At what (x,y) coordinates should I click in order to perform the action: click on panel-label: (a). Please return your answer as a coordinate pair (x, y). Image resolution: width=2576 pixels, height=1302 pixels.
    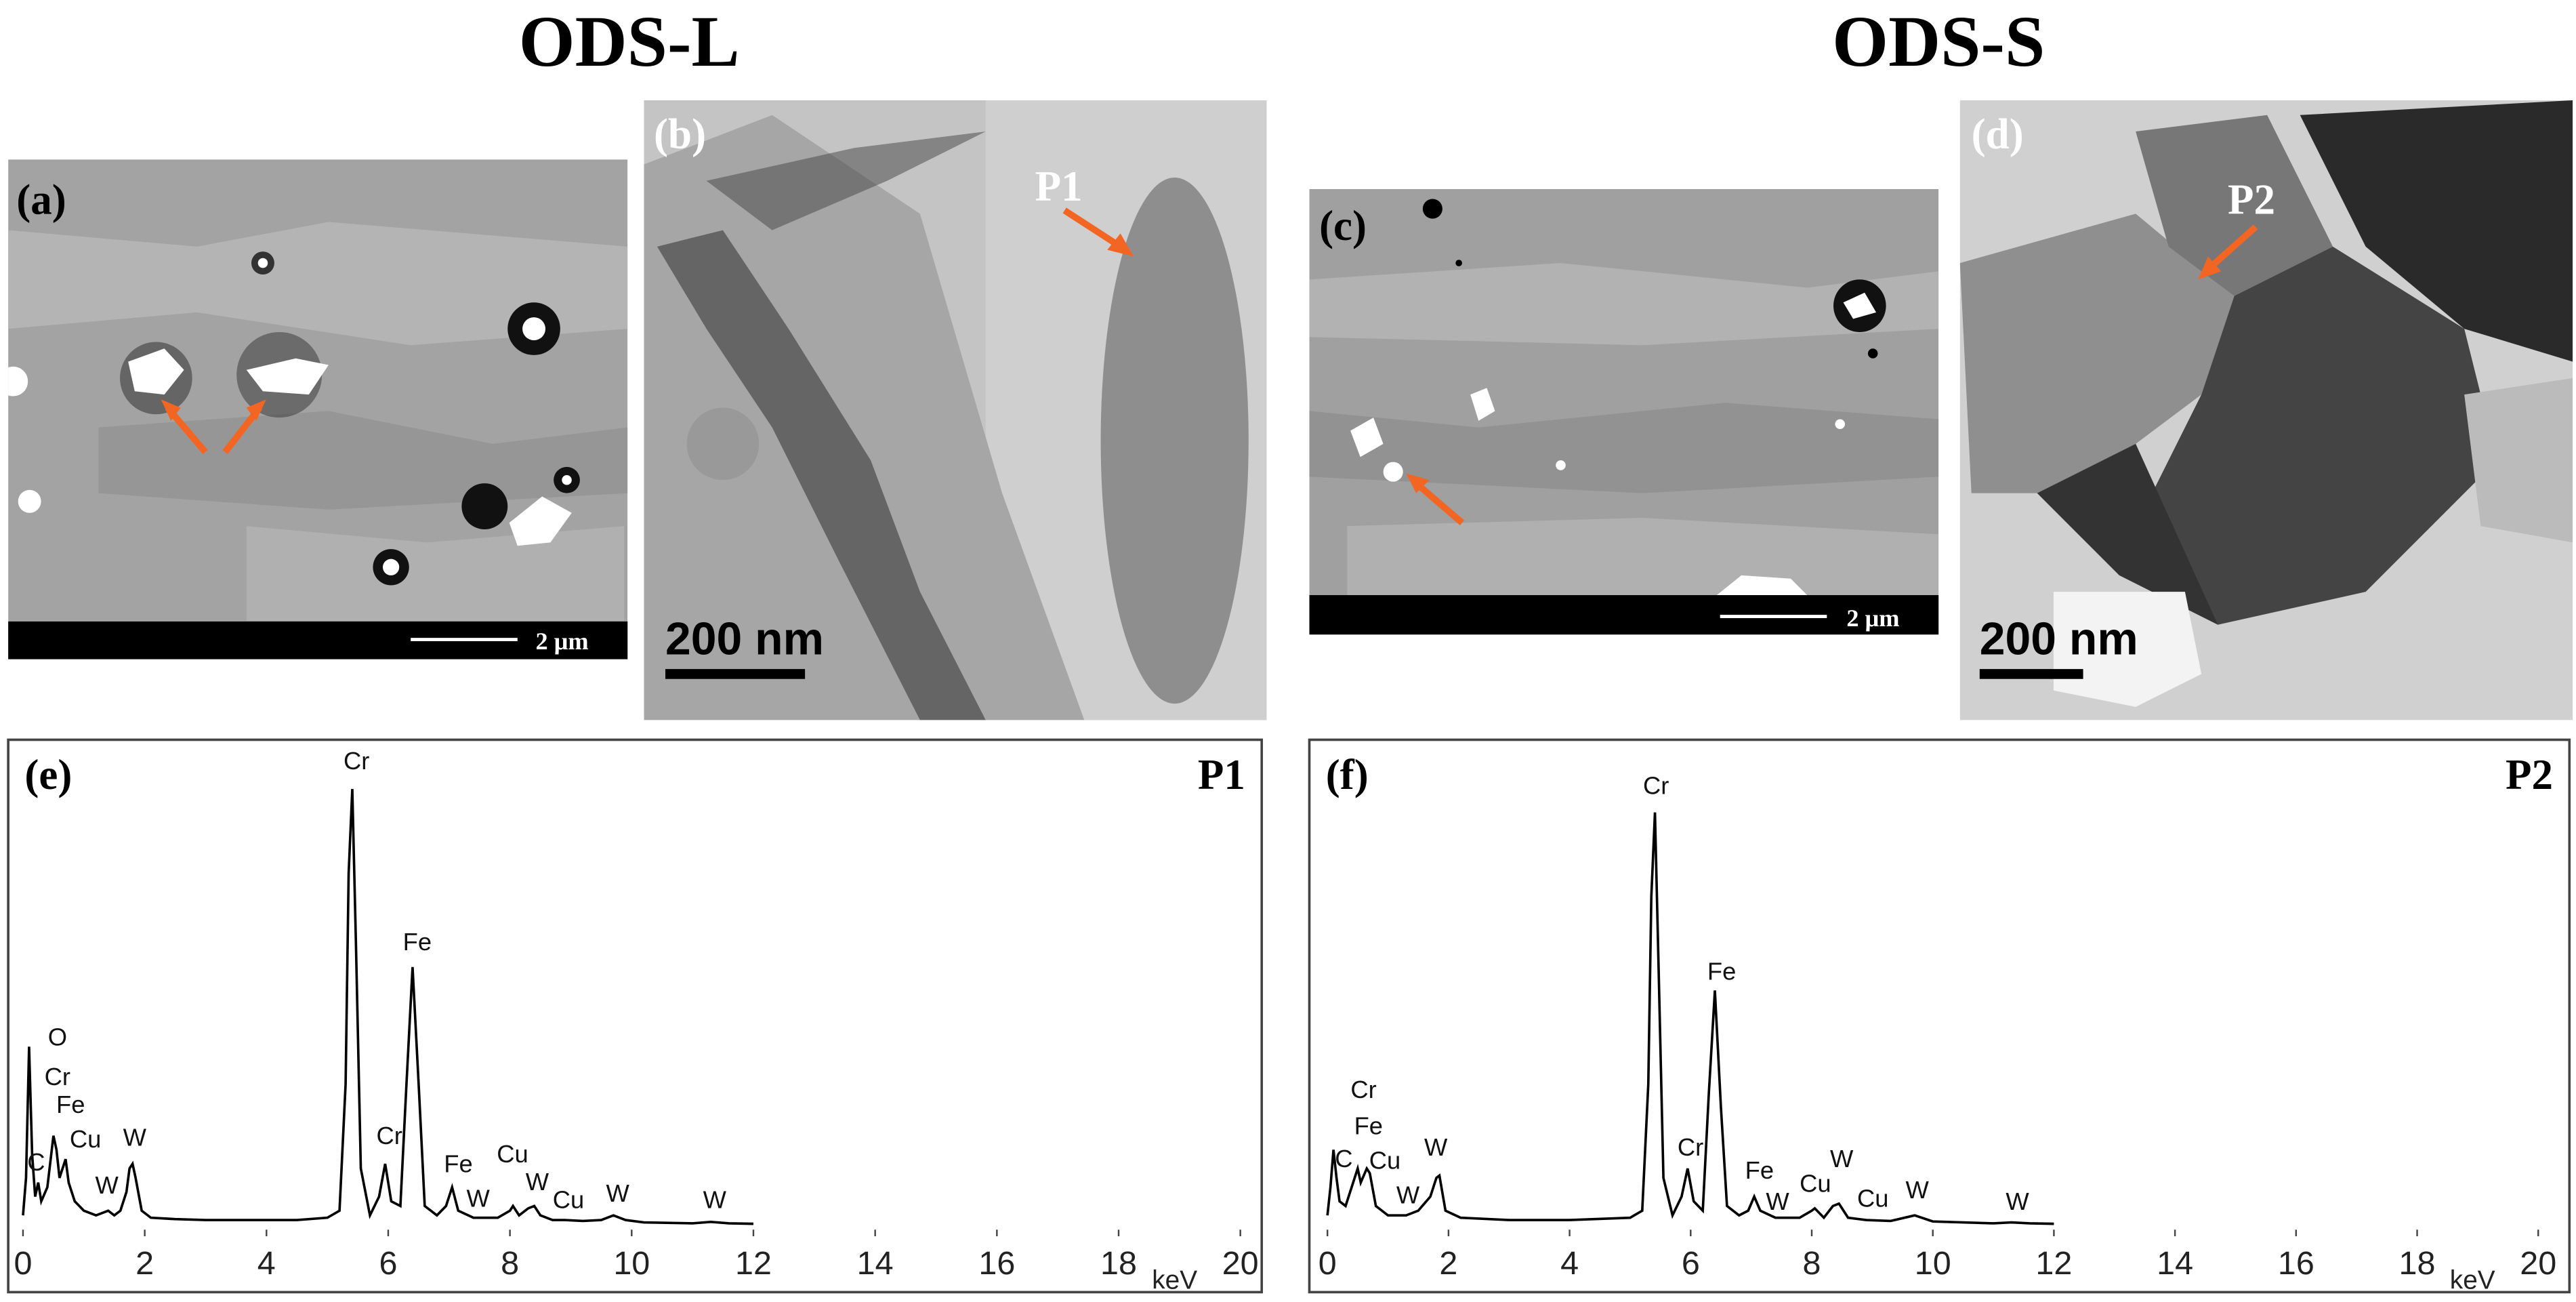
    Looking at the image, I should click on (41, 199).